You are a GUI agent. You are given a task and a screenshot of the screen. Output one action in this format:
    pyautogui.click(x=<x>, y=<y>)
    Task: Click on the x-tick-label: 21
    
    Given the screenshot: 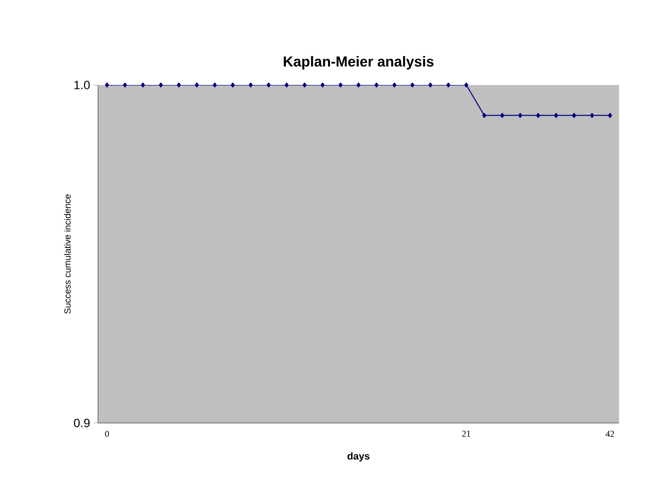 What is the action you would take?
    pyautogui.click(x=466, y=433)
    